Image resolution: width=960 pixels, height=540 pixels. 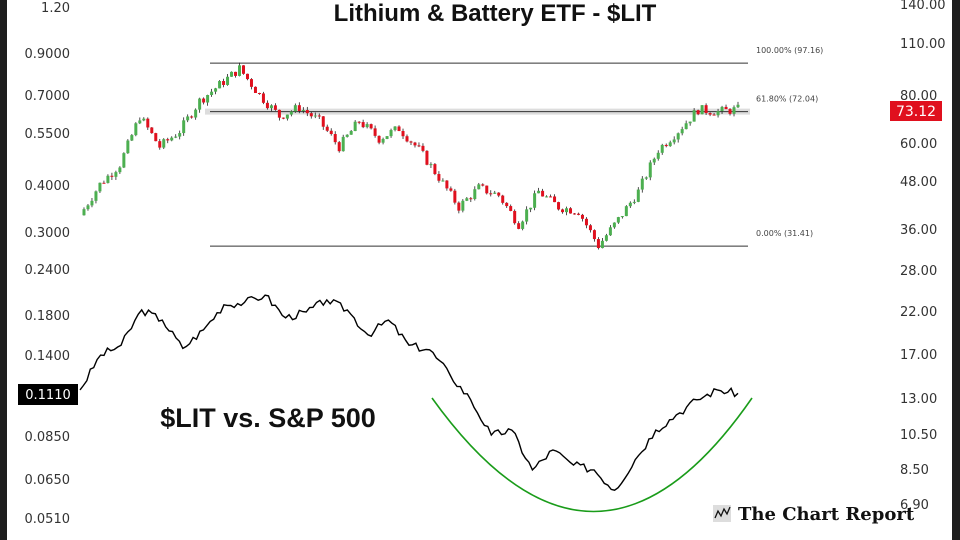 What do you see at coordinates (48, 480) in the screenshot?
I see `left-axis-tick: 0.0650` at bounding box center [48, 480].